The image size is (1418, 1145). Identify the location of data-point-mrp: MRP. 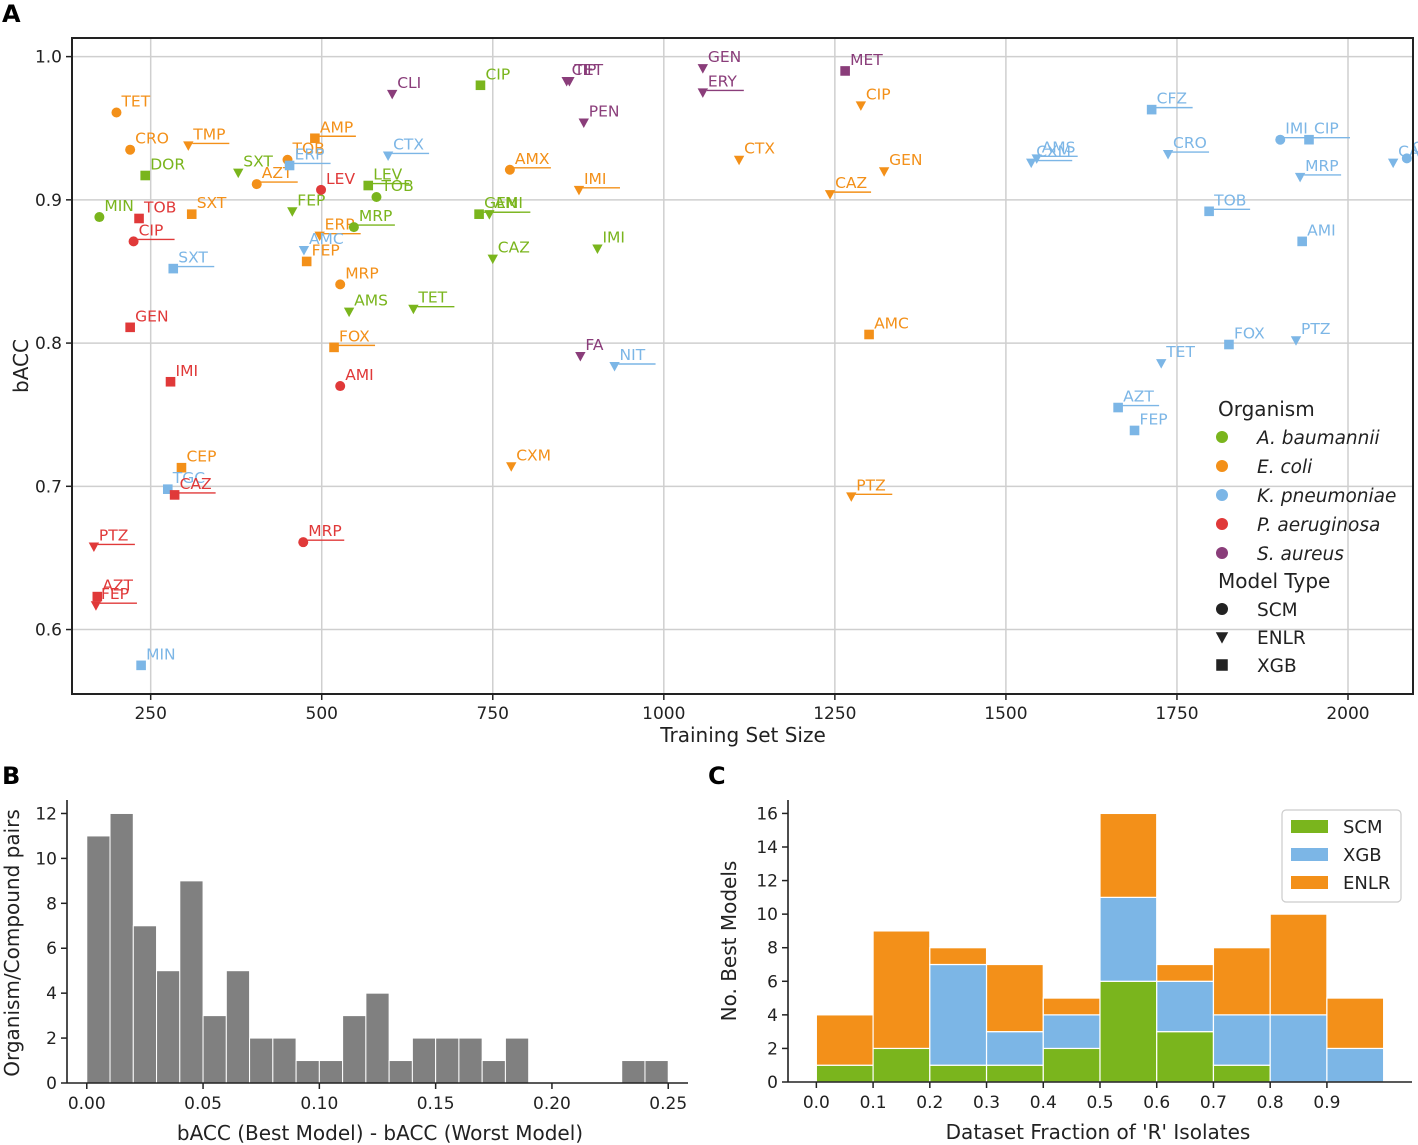
(371, 220).